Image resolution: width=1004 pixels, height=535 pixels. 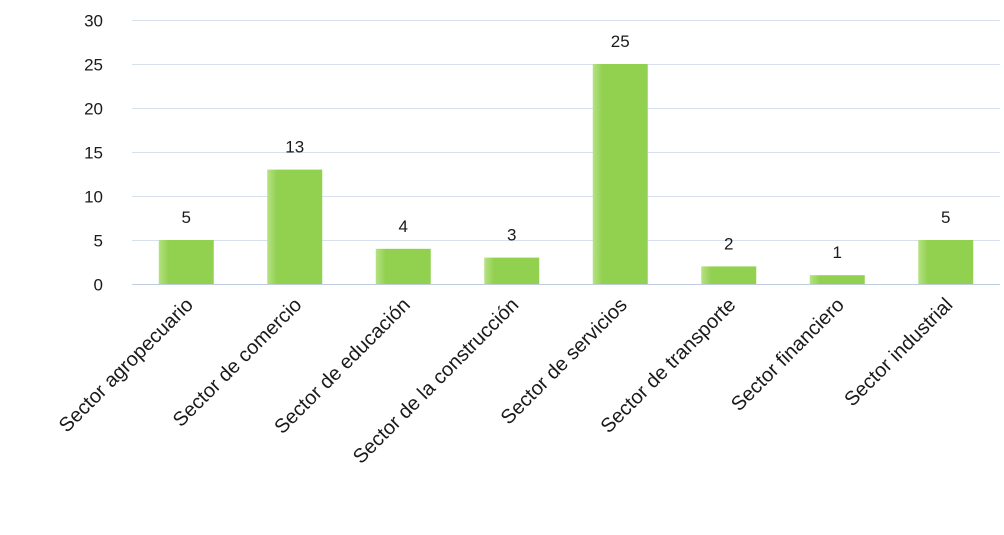 I want to click on data-label: 13, so click(x=294, y=147).